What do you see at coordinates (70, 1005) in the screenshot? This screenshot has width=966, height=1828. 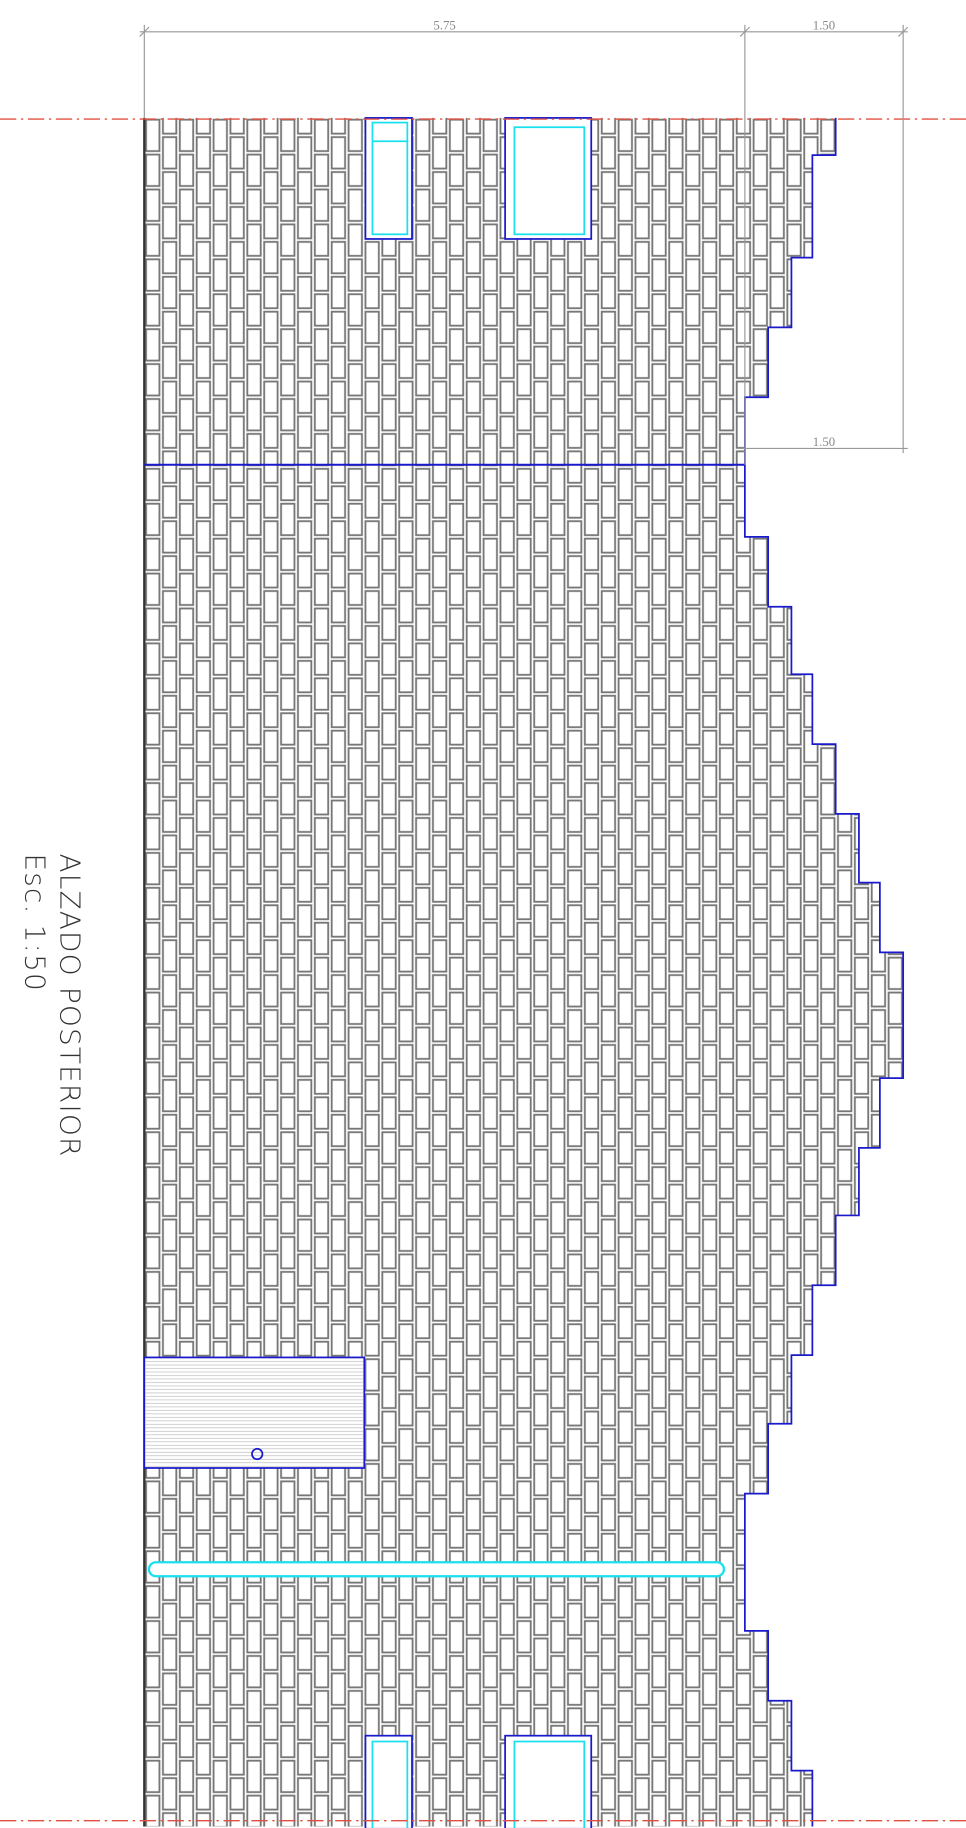 I see `drawing-title: ALZADO POSTERIOR` at bounding box center [70, 1005].